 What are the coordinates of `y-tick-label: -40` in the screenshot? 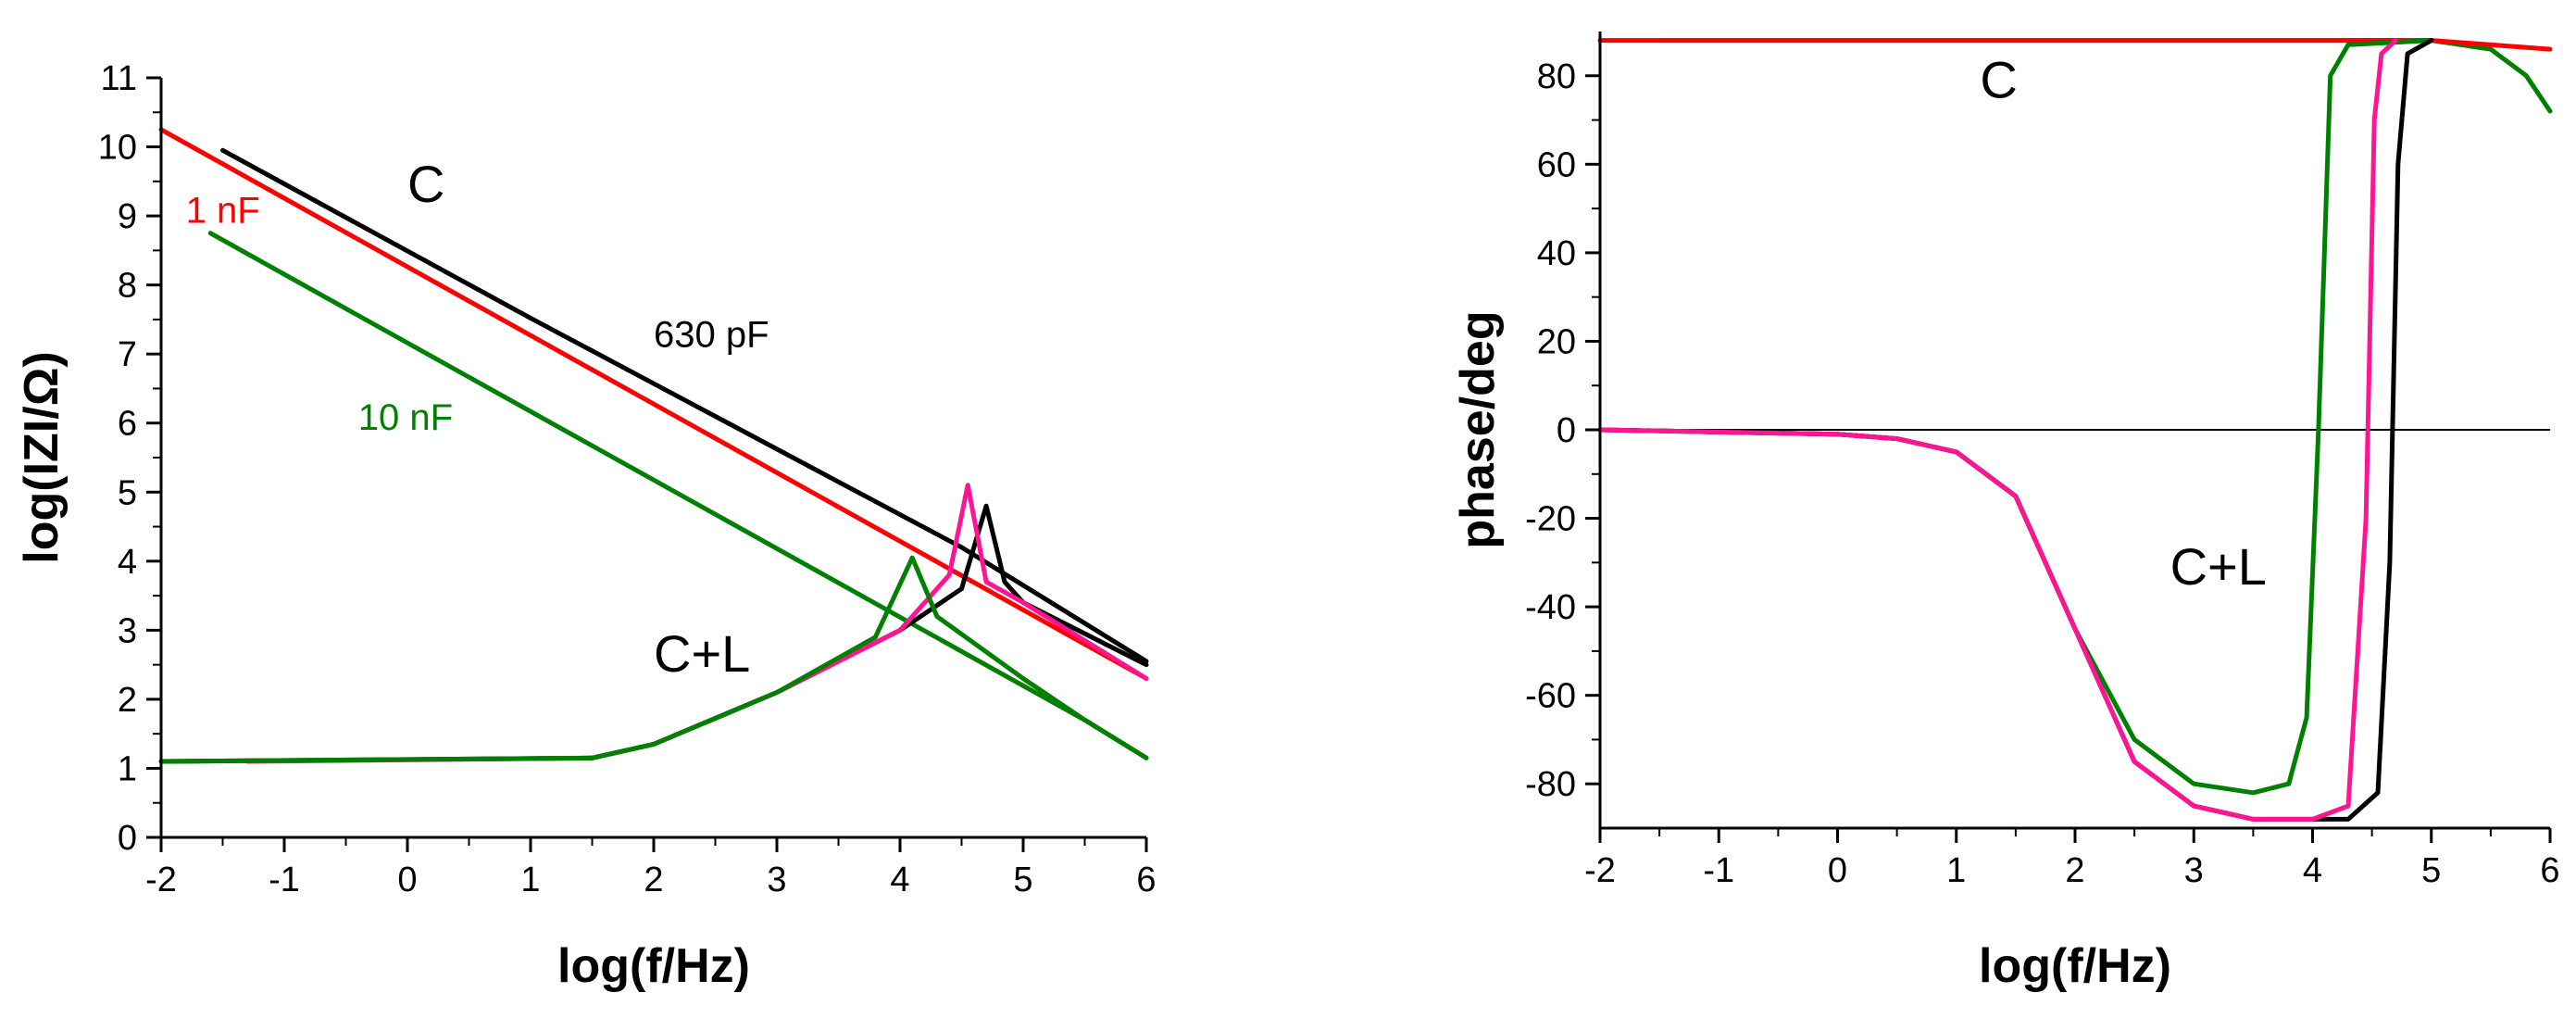 It's located at (1550, 607).